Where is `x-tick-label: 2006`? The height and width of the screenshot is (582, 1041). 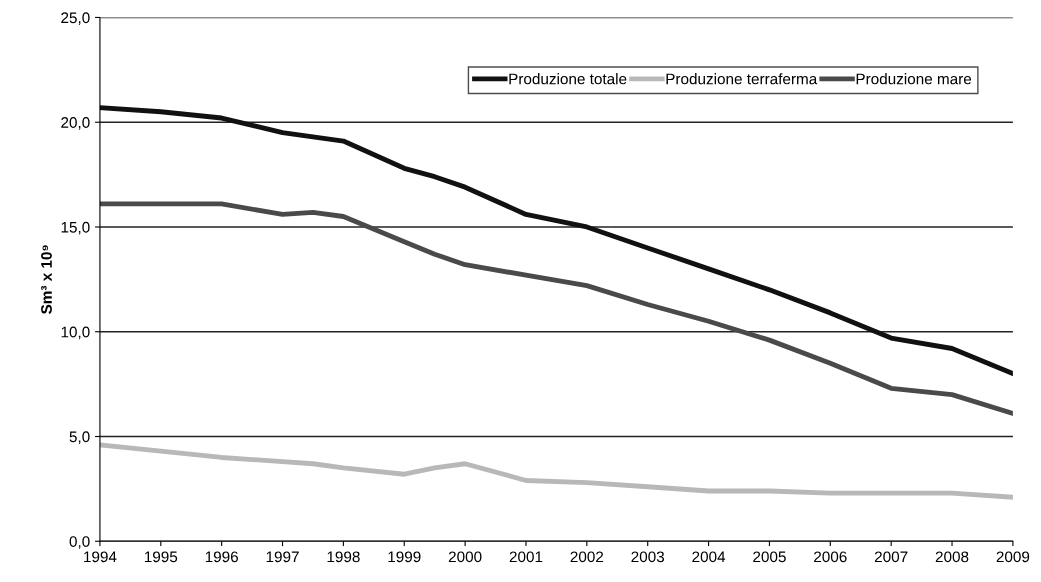
x-tick-label: 2006 is located at coordinates (830, 557).